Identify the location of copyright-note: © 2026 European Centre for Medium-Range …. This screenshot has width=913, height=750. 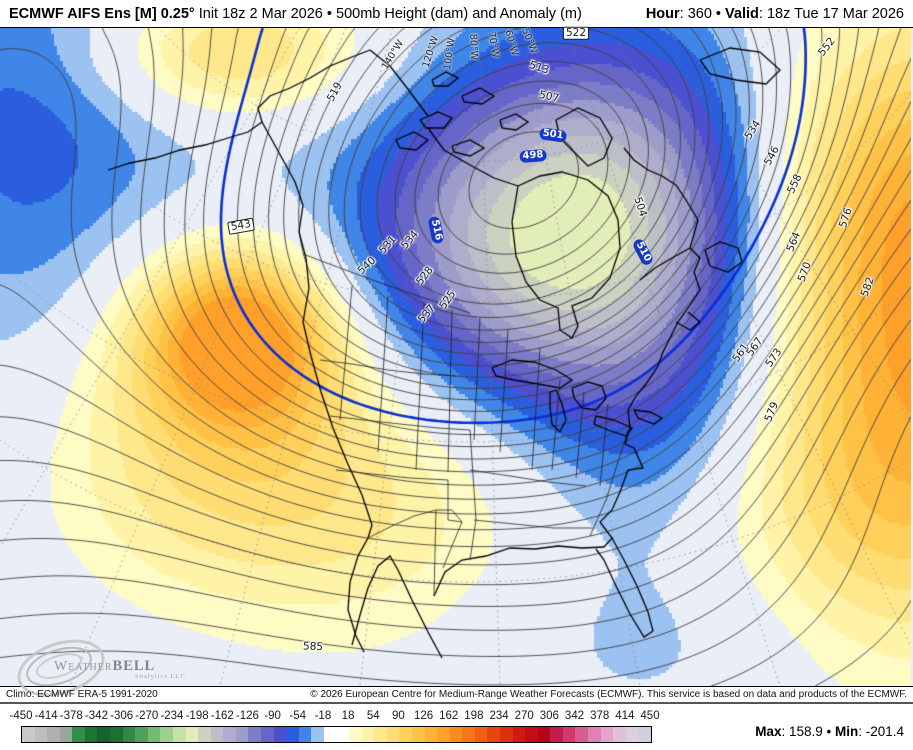
(608, 694).